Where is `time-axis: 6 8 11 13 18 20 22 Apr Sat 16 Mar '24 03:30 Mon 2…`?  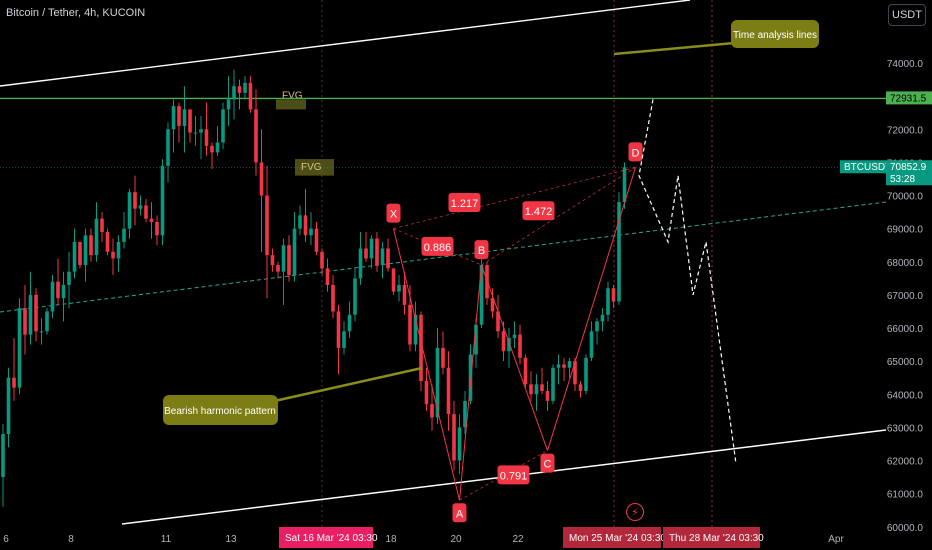
time-axis: 6 8 11 13 18 20 22 Apr Sat 16 Mar '24 03:30 Mon 2… is located at coordinates (423, 537).